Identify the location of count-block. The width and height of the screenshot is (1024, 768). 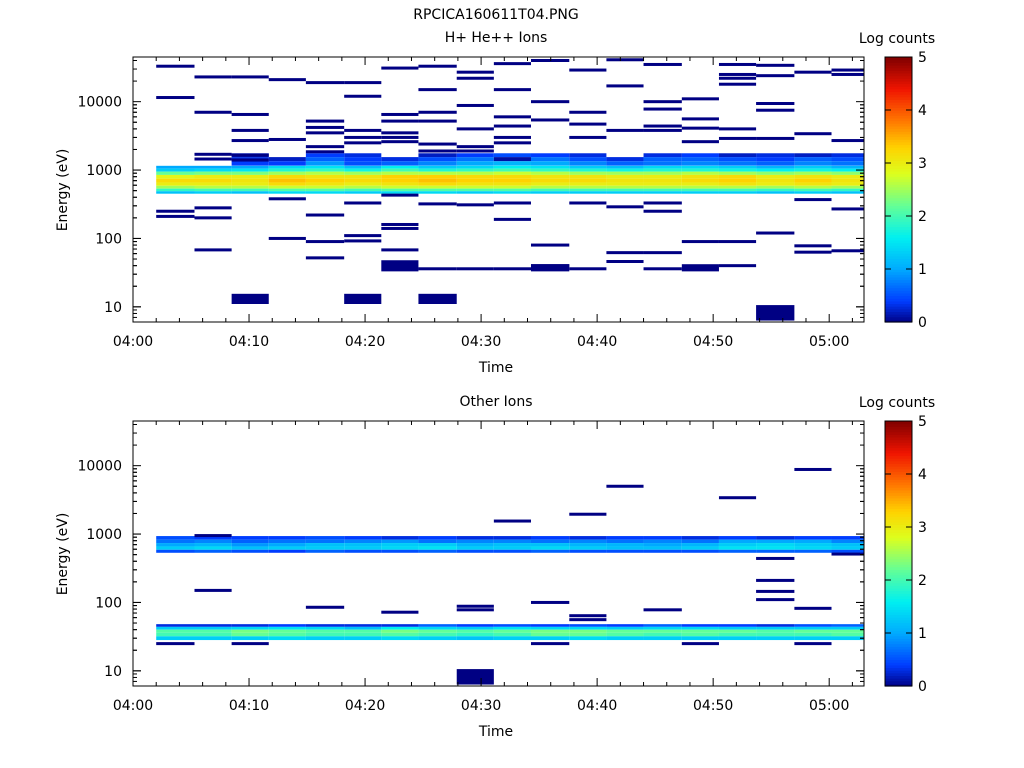
(363, 298).